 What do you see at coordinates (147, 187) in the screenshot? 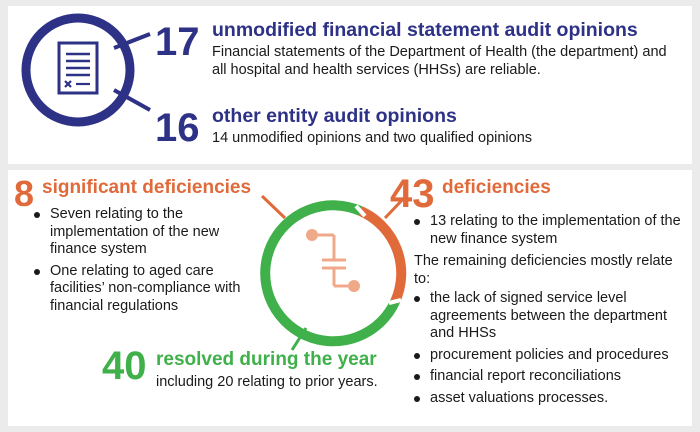
I see `significant-title: significant deficiencies` at bounding box center [147, 187].